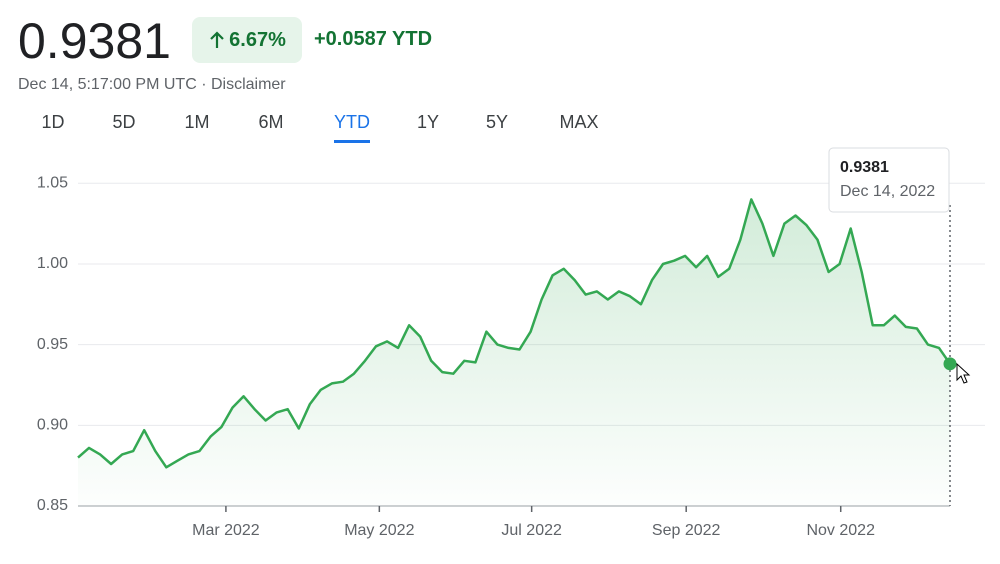 This screenshot has height=564, width=1000. What do you see at coordinates (497, 122) in the screenshot?
I see `range-tab: 5Y` at bounding box center [497, 122].